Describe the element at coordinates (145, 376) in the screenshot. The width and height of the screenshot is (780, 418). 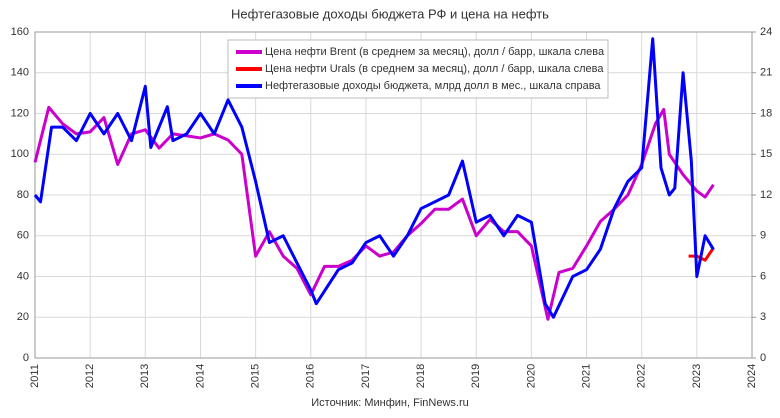
I see `x-tick-label: 2013` at that location.